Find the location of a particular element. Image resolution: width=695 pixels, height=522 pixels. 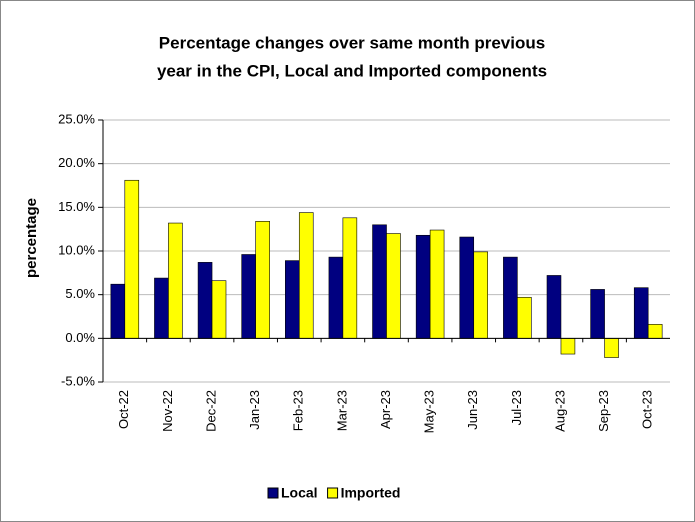

y-tick-label: -5.0% is located at coordinates (78, 380).